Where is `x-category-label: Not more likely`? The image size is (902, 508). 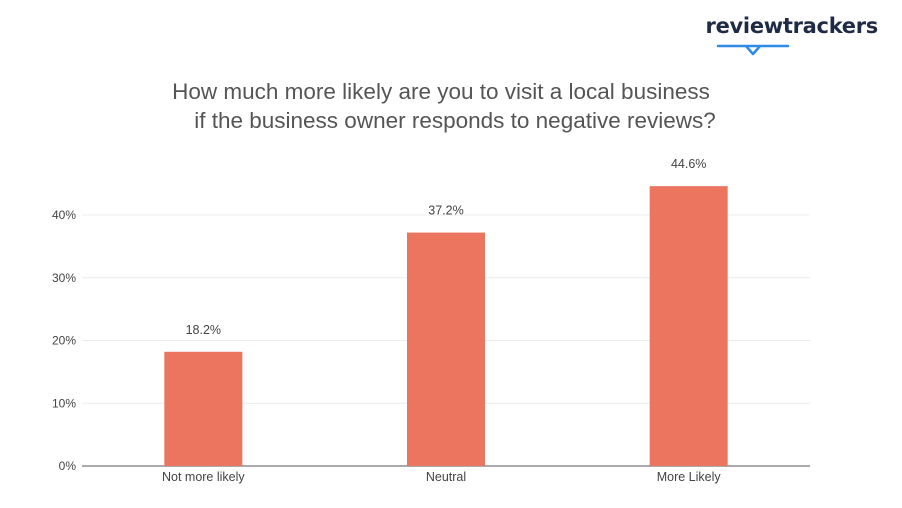 x-category-label: Not more likely is located at coordinates (203, 477).